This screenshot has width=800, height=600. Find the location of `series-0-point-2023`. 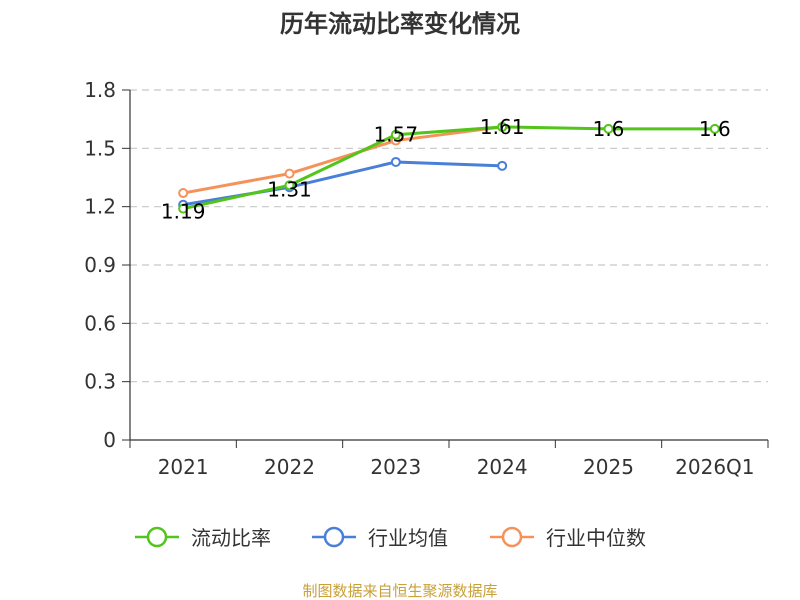

series-0-point-2023 is located at coordinates (395, 134).